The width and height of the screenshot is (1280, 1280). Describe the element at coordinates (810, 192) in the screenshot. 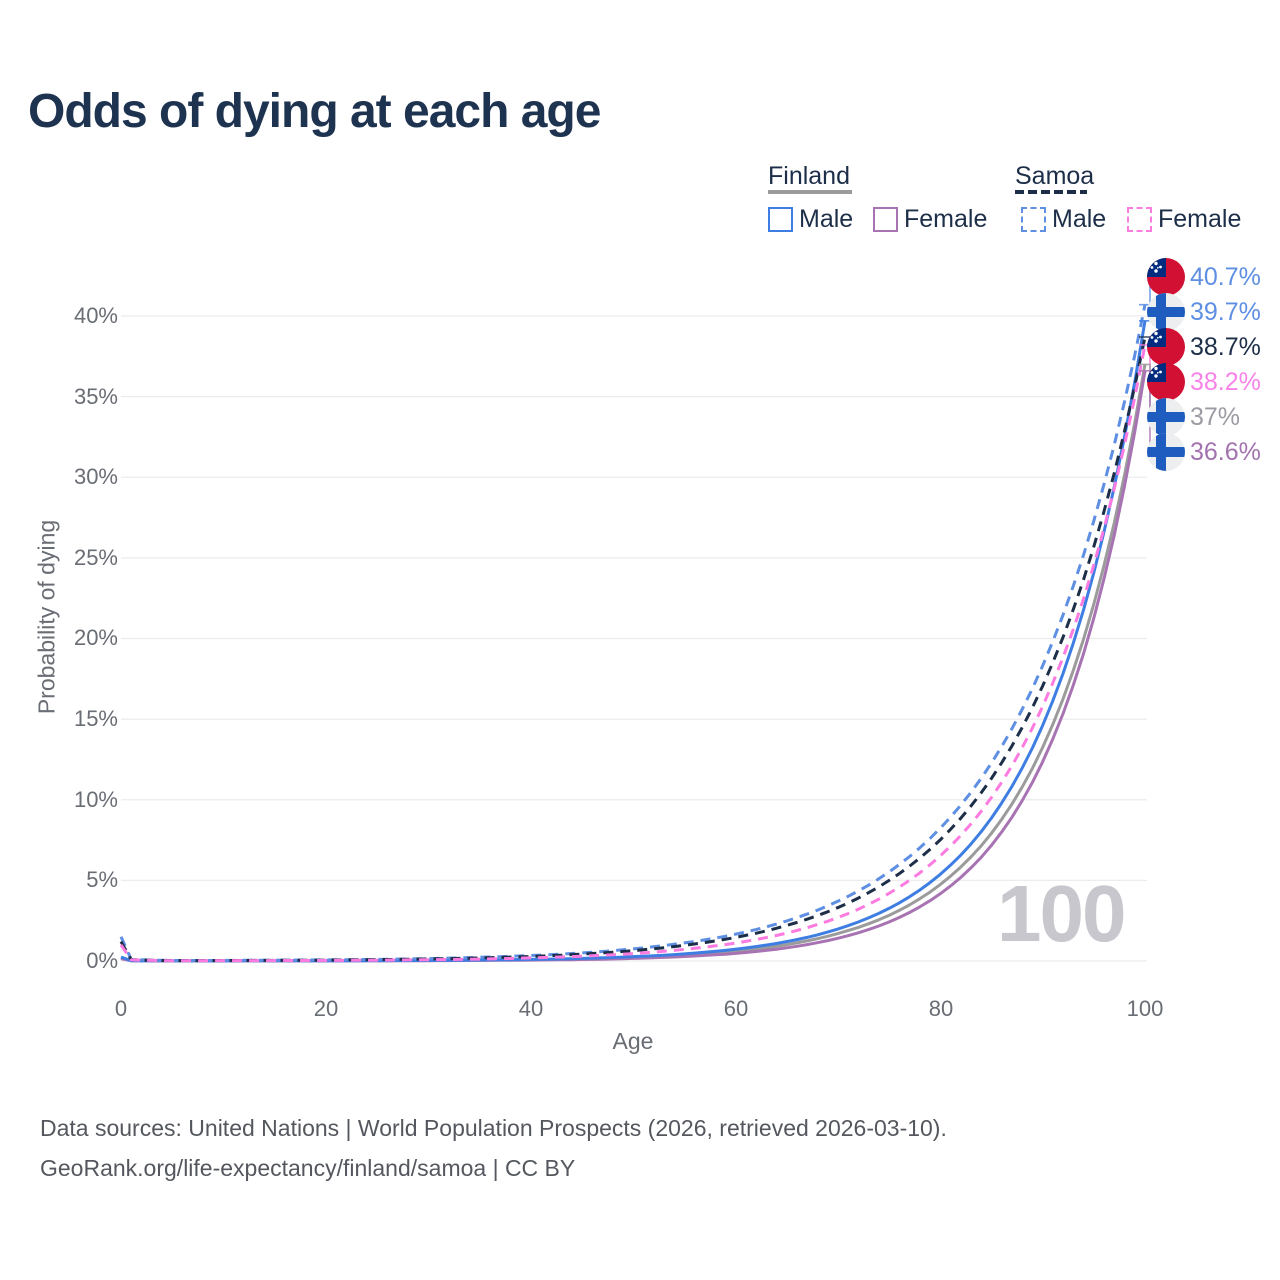

I see `finland-line-sample` at that location.